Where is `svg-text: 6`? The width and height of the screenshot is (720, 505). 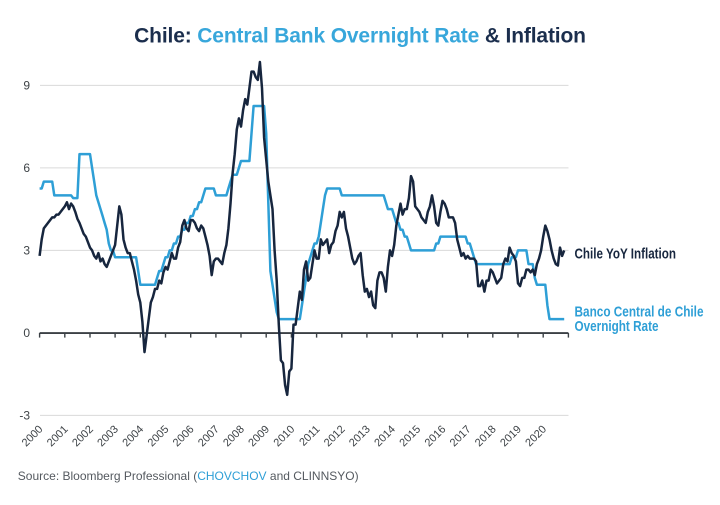 svg-text: 6 is located at coordinates (26, 168).